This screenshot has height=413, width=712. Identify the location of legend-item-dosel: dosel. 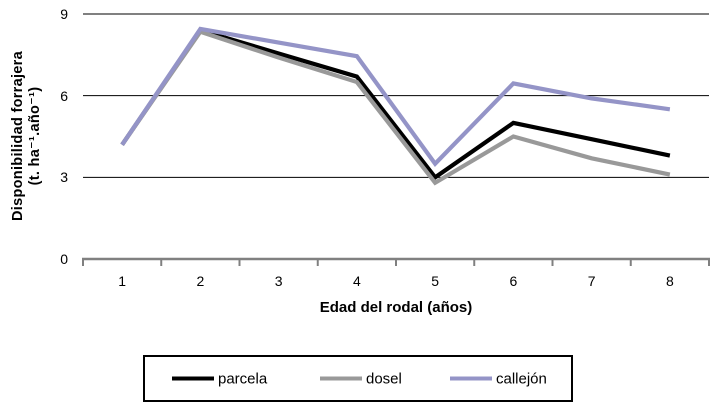
(361, 378).